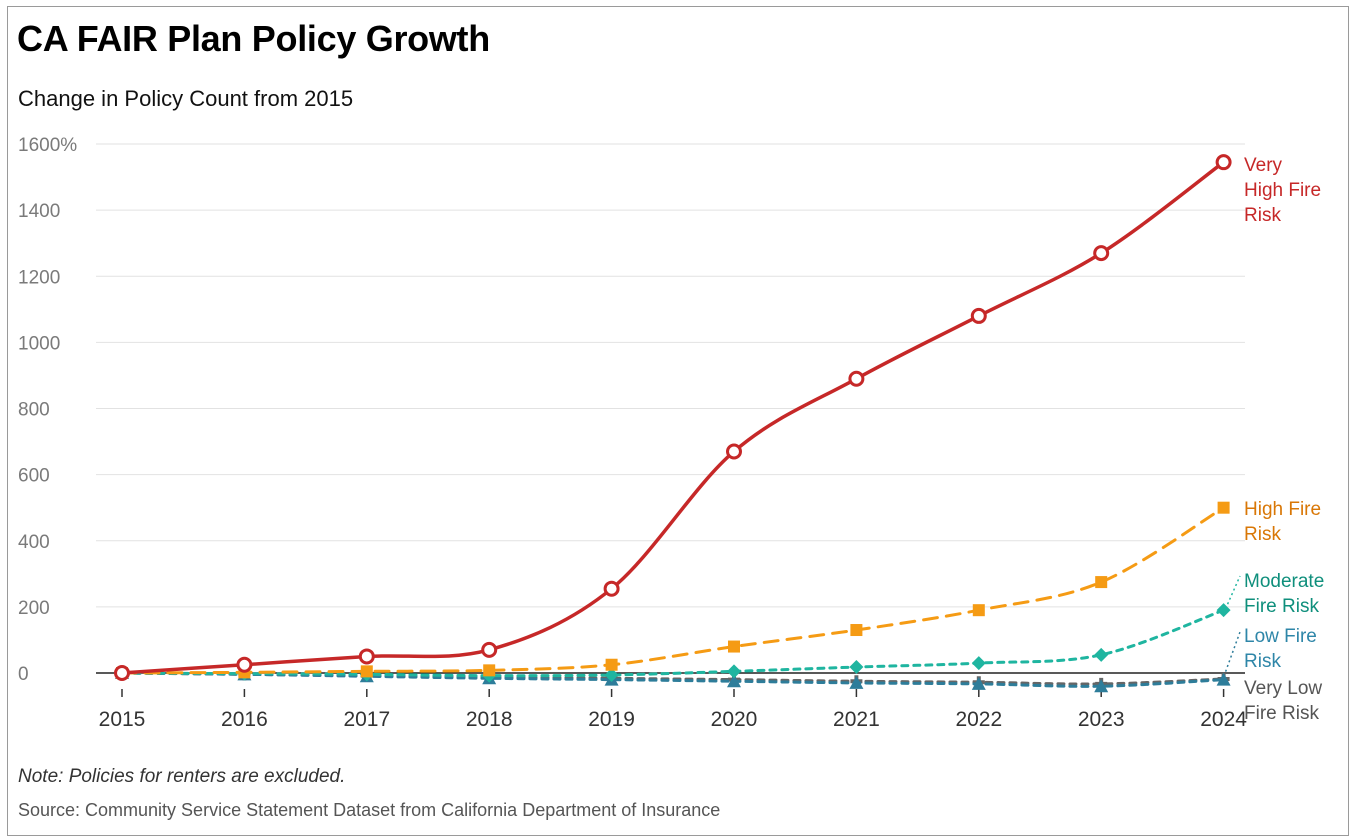 The width and height of the screenshot is (1356, 836). I want to click on y-axis-ticks: 0 200 400 600 800 1000 1200 1400 1600%, so click(47, 410).